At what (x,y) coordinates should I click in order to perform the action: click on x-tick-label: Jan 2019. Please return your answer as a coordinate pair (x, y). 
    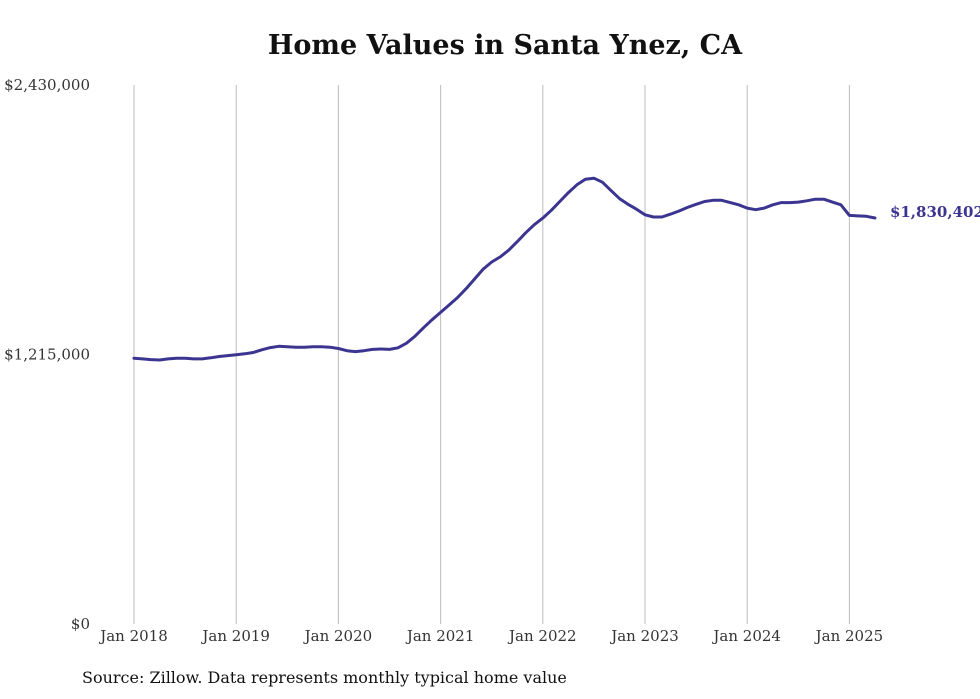
    Looking at the image, I should click on (235, 636).